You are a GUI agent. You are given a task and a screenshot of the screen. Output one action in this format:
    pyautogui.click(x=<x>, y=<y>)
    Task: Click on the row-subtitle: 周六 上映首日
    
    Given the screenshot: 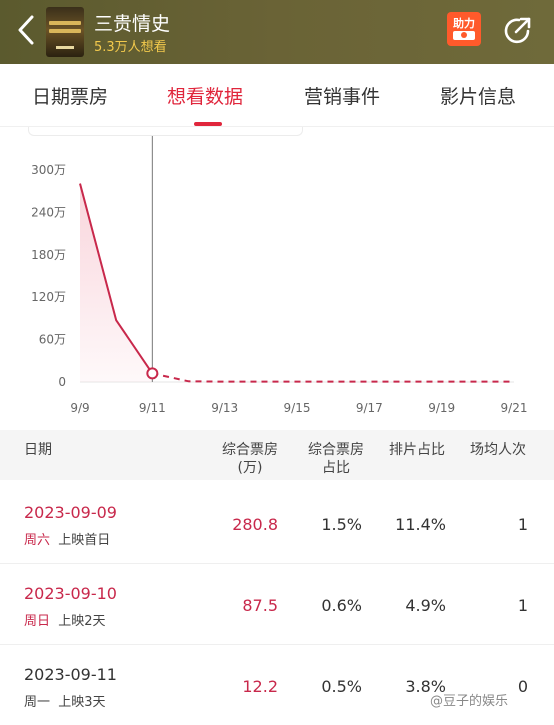 What is the action you would take?
    pyautogui.click(x=67, y=540)
    